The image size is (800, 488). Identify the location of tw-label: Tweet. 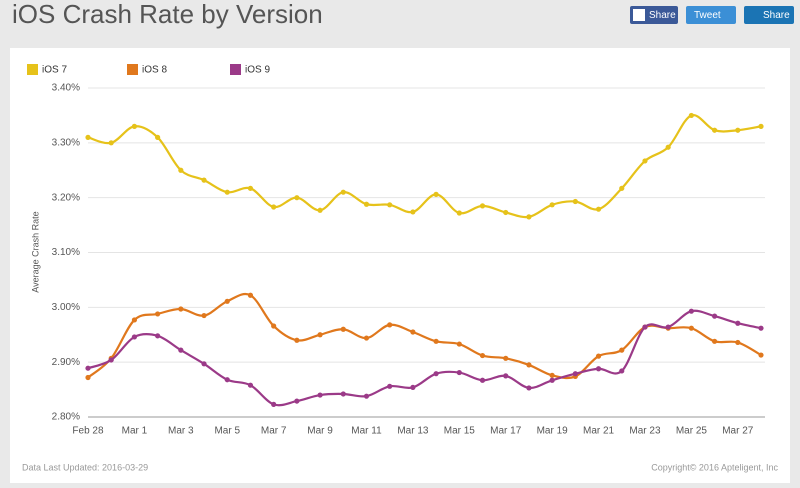
(707, 15).